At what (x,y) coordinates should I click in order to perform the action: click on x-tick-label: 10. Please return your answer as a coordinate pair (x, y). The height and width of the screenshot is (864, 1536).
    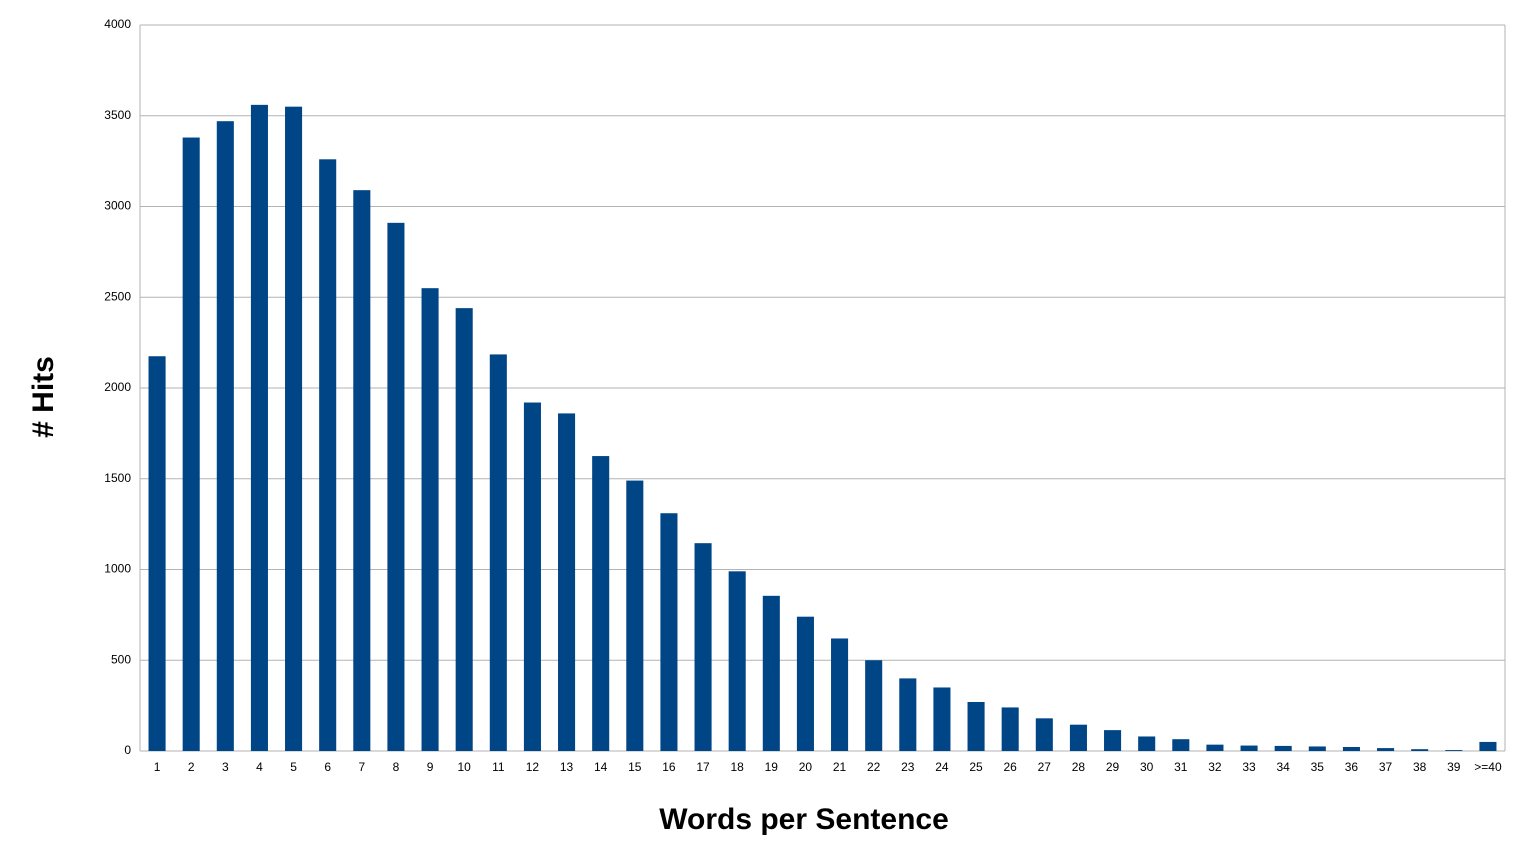
    Looking at the image, I should click on (465, 767).